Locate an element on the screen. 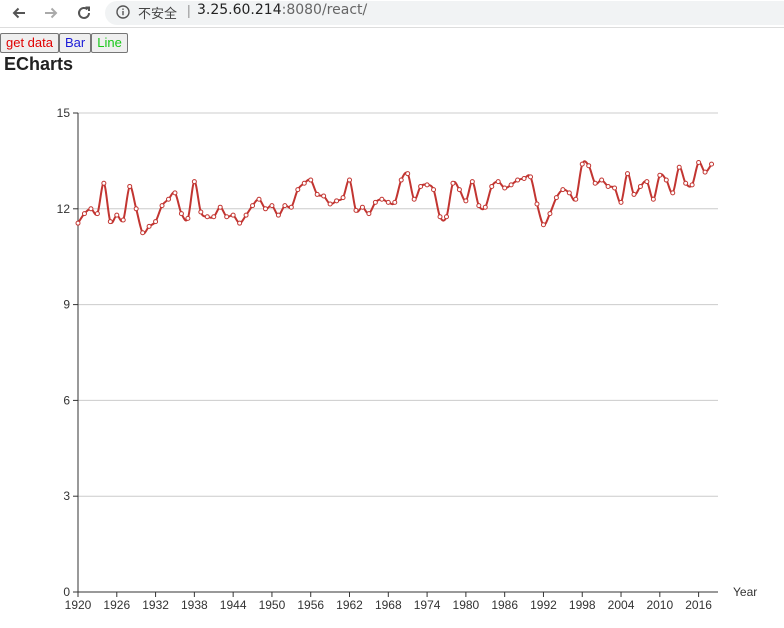 This screenshot has width=784, height=628. back-arrow-icon is located at coordinates (19, 13).